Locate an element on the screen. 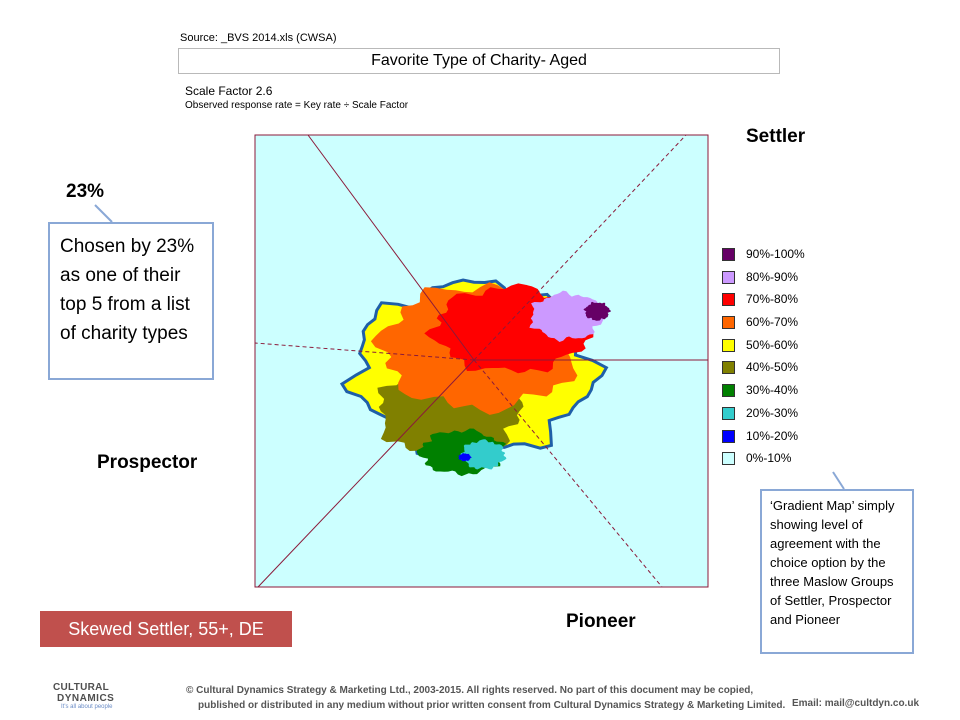  legend-label: 80%-90% is located at coordinates (772, 276).